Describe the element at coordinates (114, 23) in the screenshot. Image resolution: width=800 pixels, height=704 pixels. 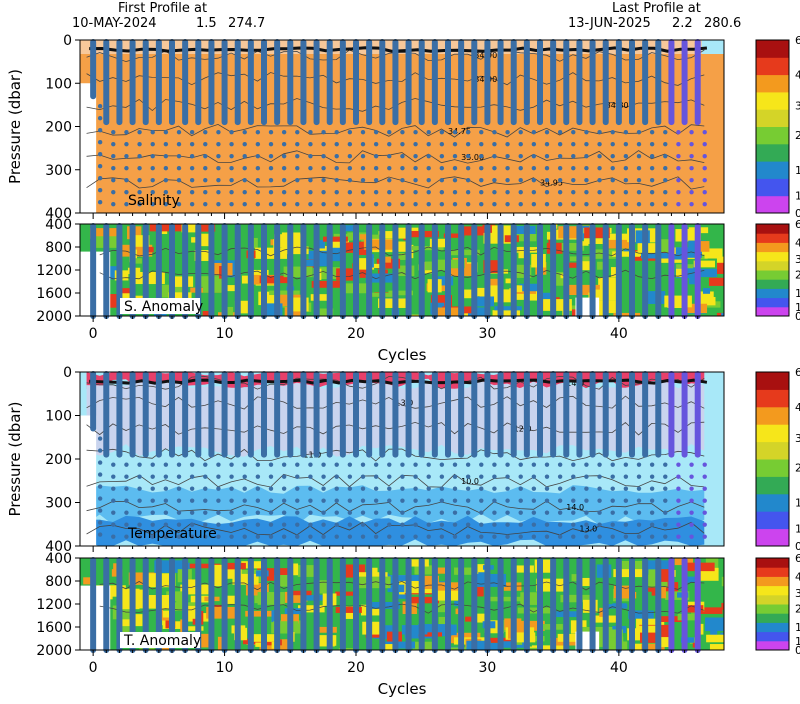
I see `first-profile-date: 10-MAY-2024` at that location.